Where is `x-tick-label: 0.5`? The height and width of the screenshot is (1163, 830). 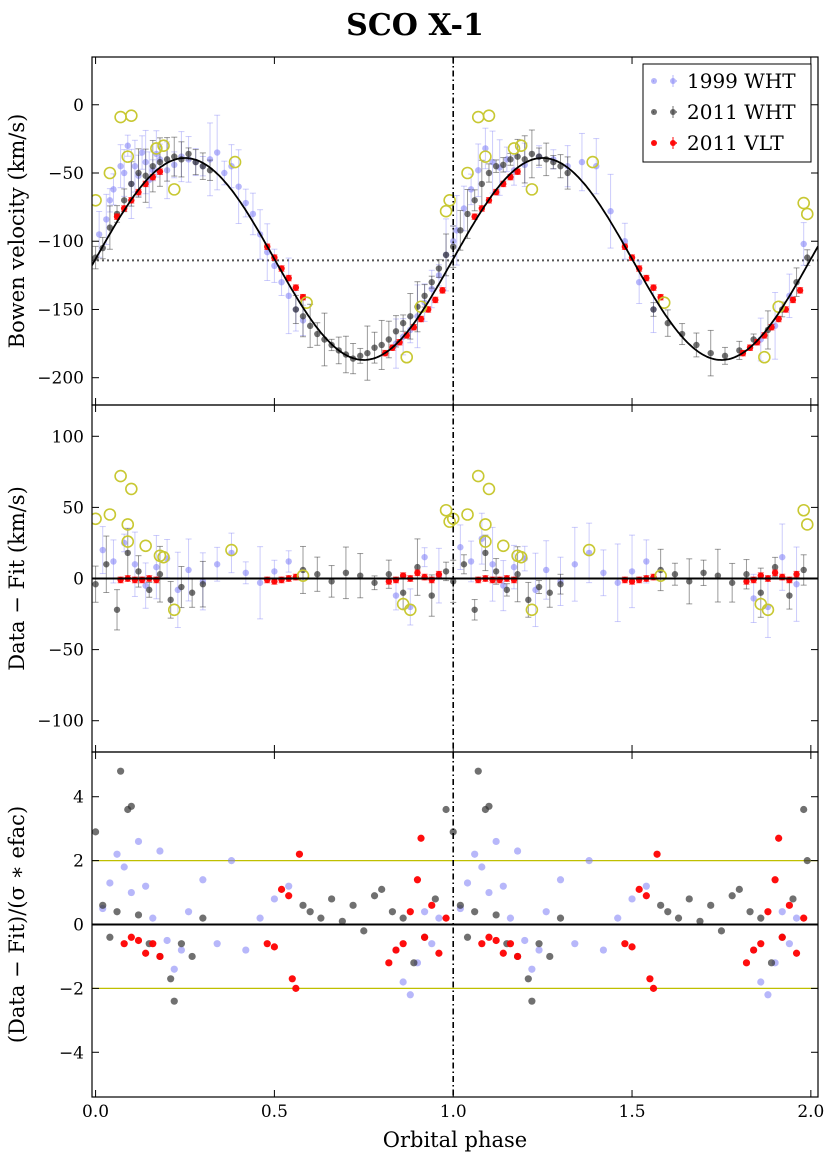
x-tick-label: 0.5 is located at coordinates (274, 1112).